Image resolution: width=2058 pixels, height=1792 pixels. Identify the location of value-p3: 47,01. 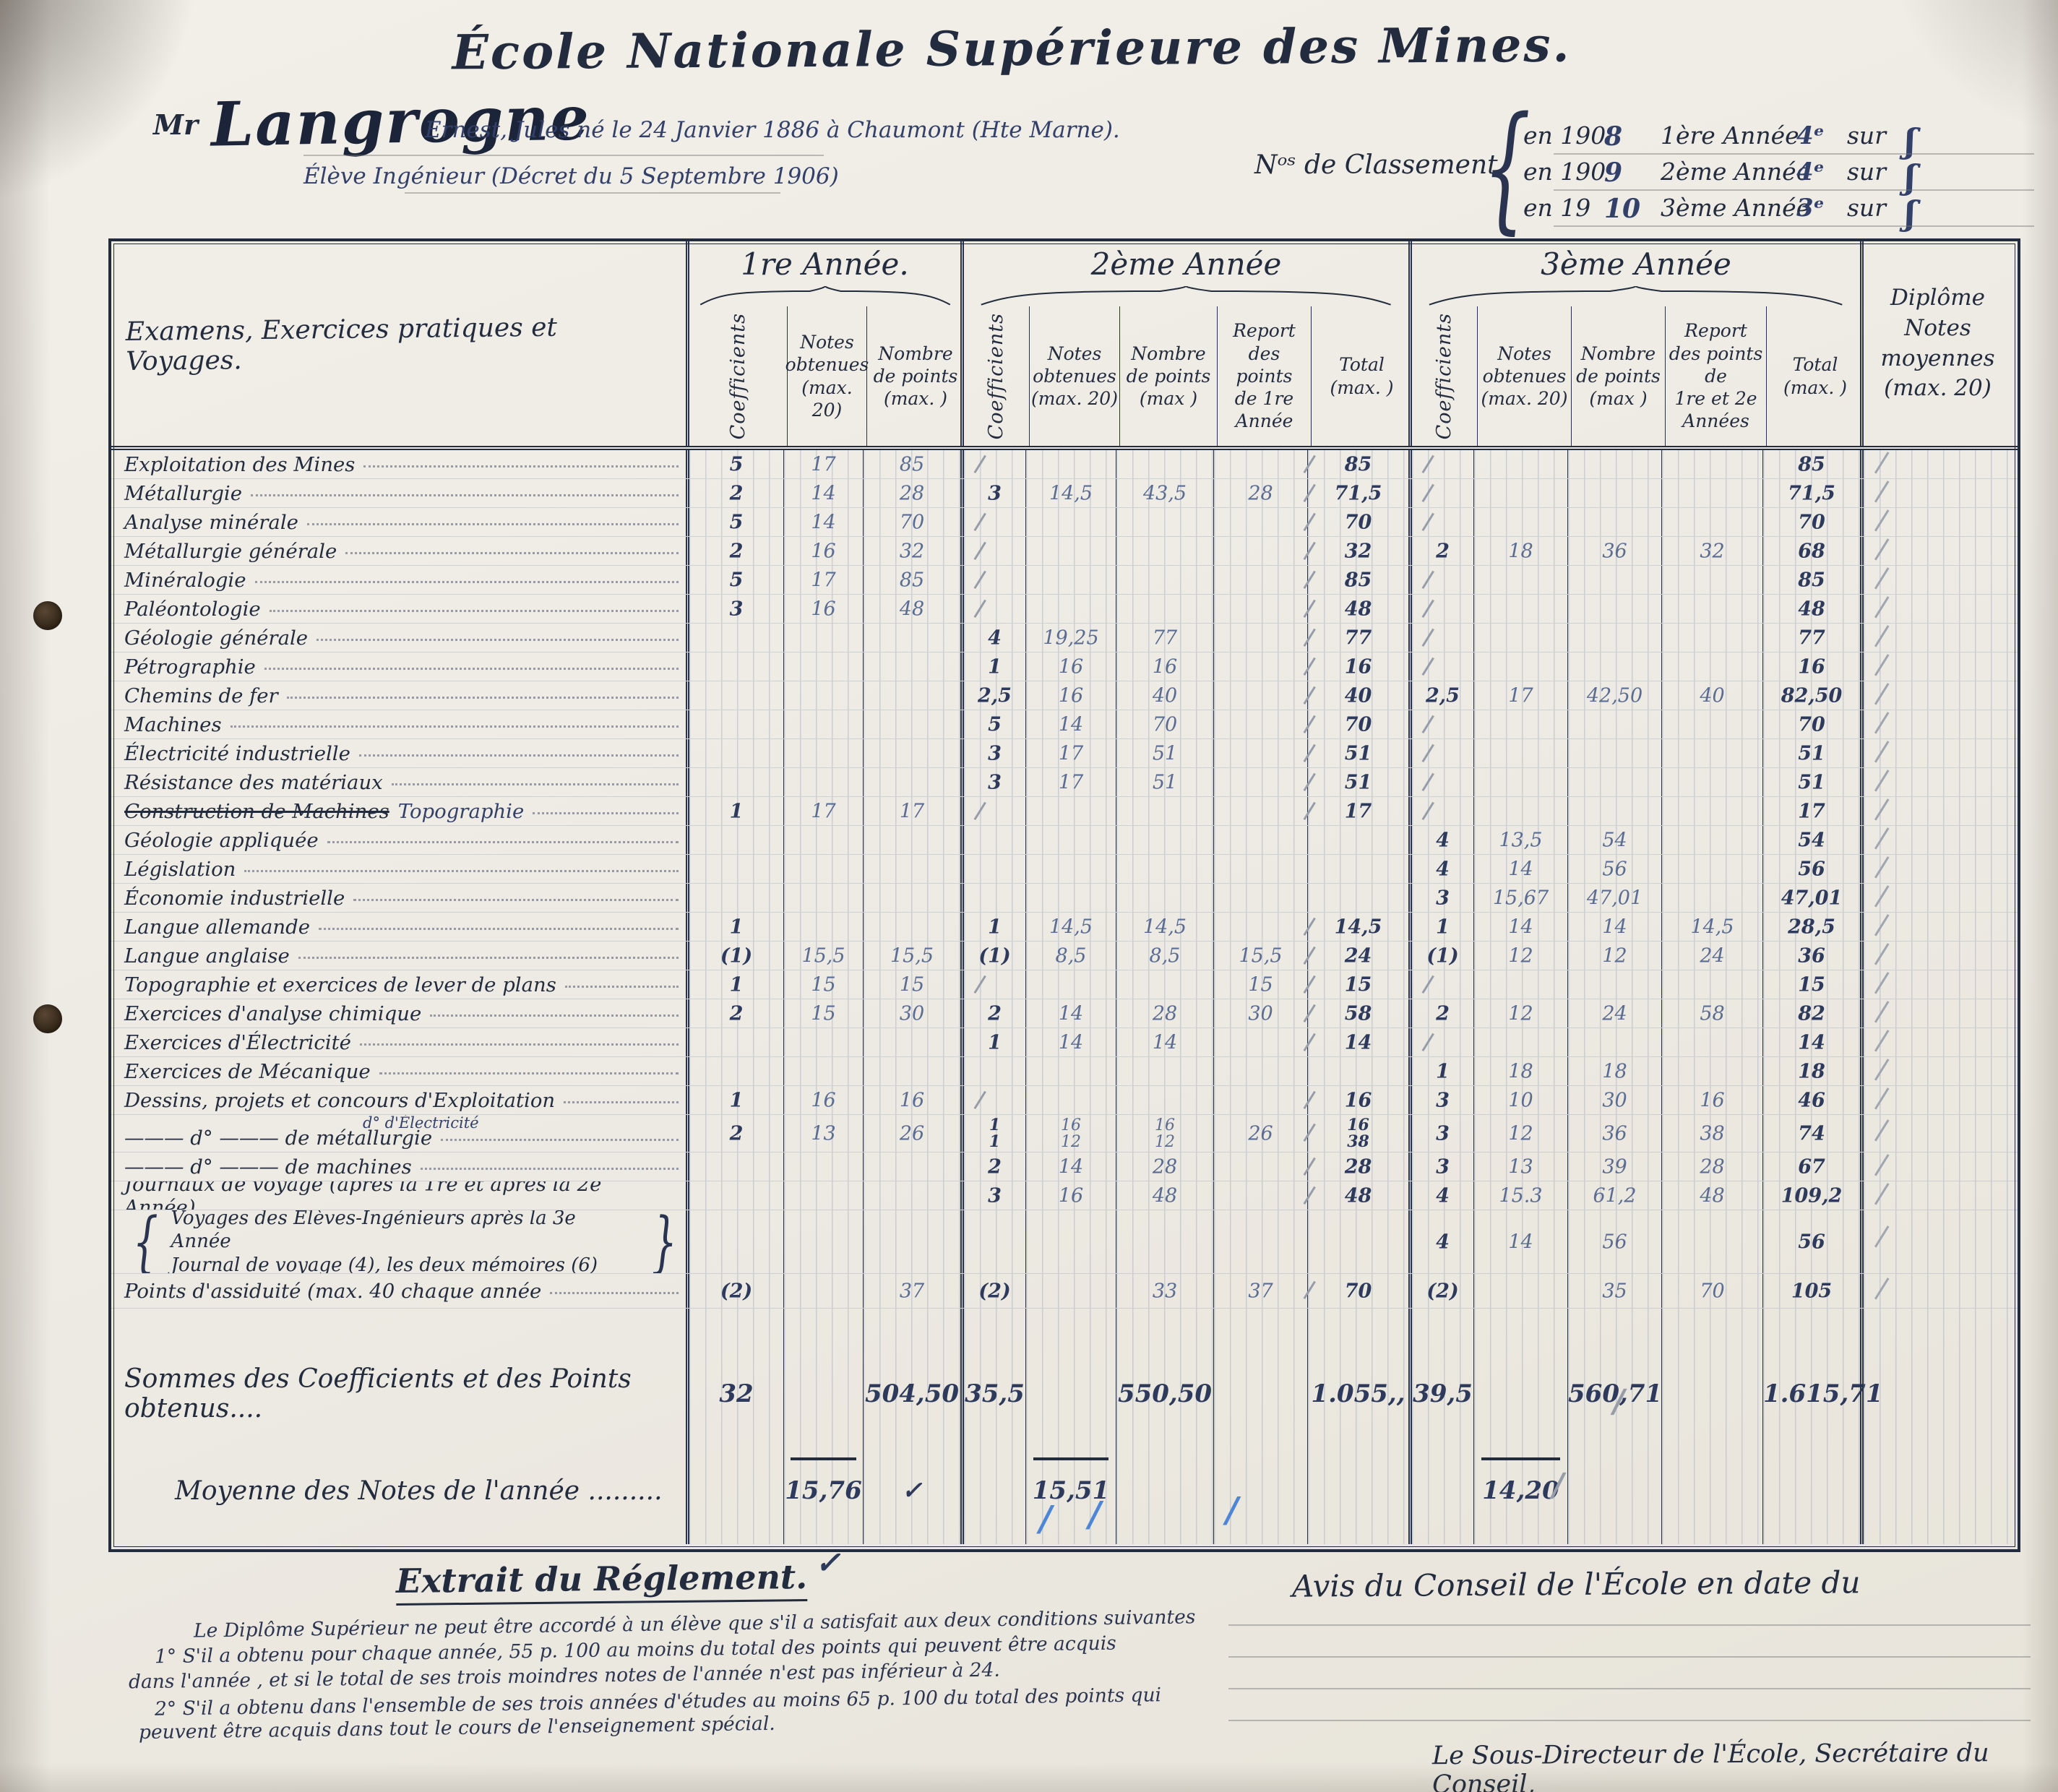
(1615, 898).